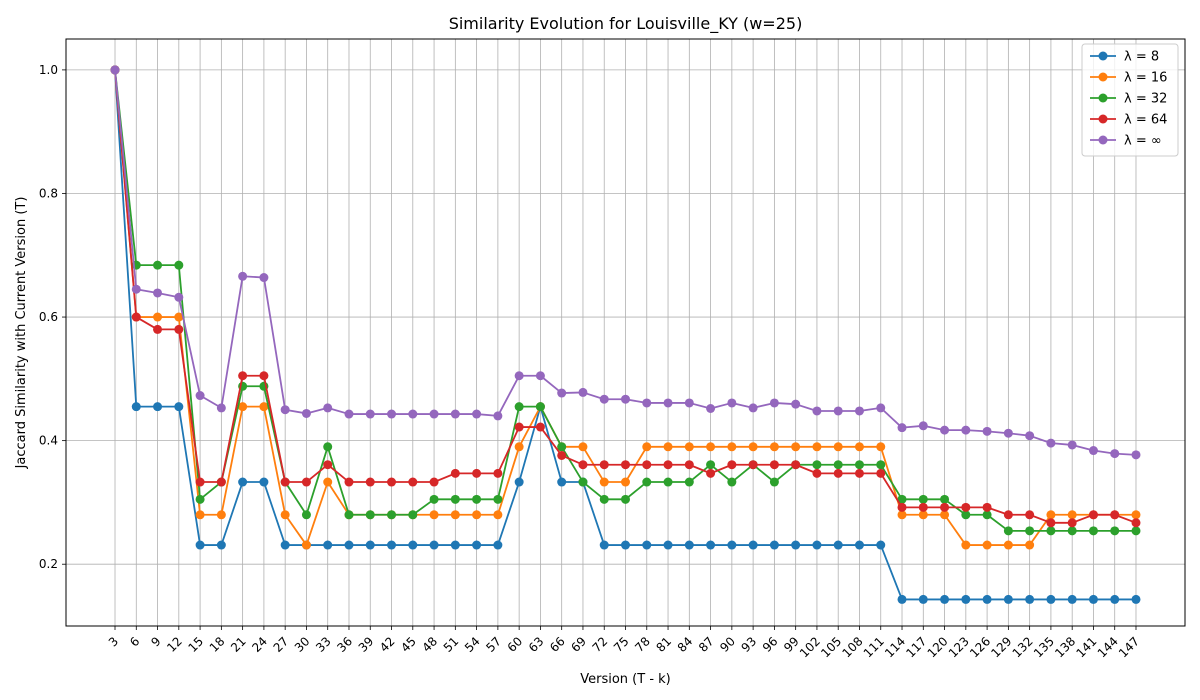 This screenshot has height=700, width=1200. Describe the element at coordinates (663, 644) in the screenshot. I see `x-tick-label: 81` at that location.